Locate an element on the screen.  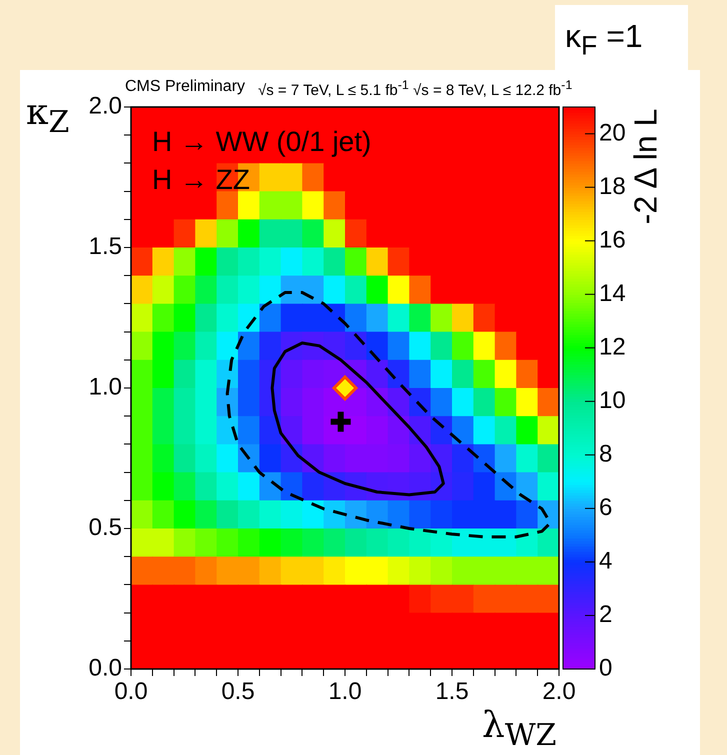
x-axis-title: λ$_{WZ}$ is located at coordinates (519, 729).